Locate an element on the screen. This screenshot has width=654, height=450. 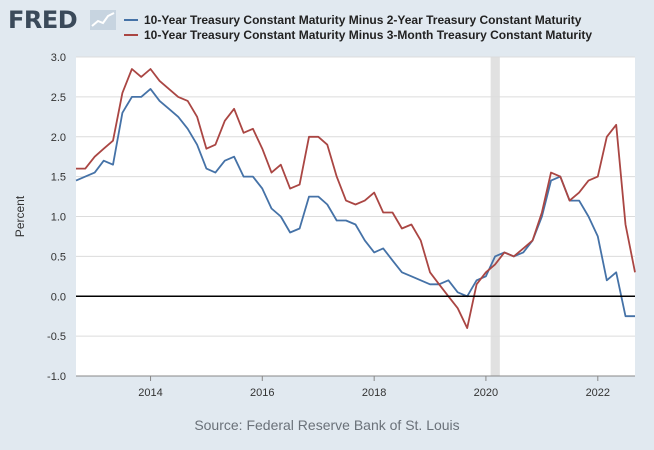
x-tick-label: 2022 is located at coordinates (598, 393).